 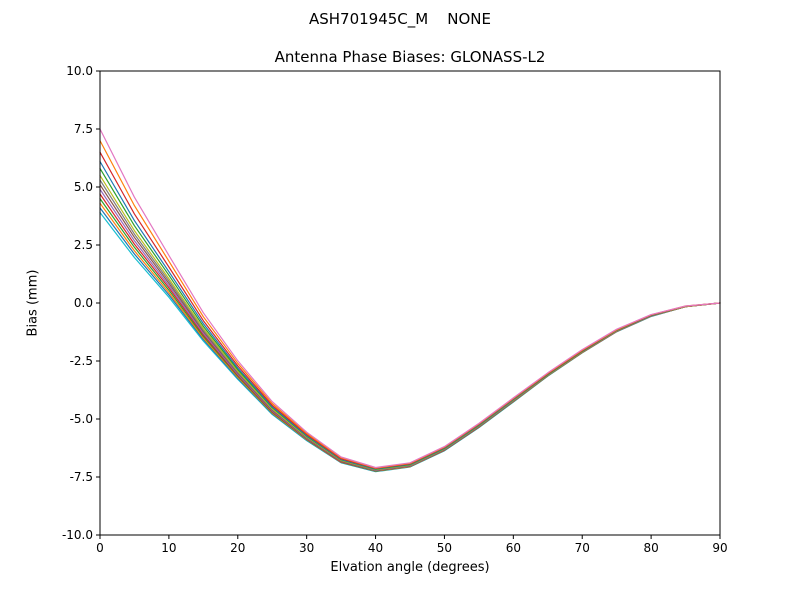 I want to click on y-tick-label: -2.5, so click(x=81, y=361).